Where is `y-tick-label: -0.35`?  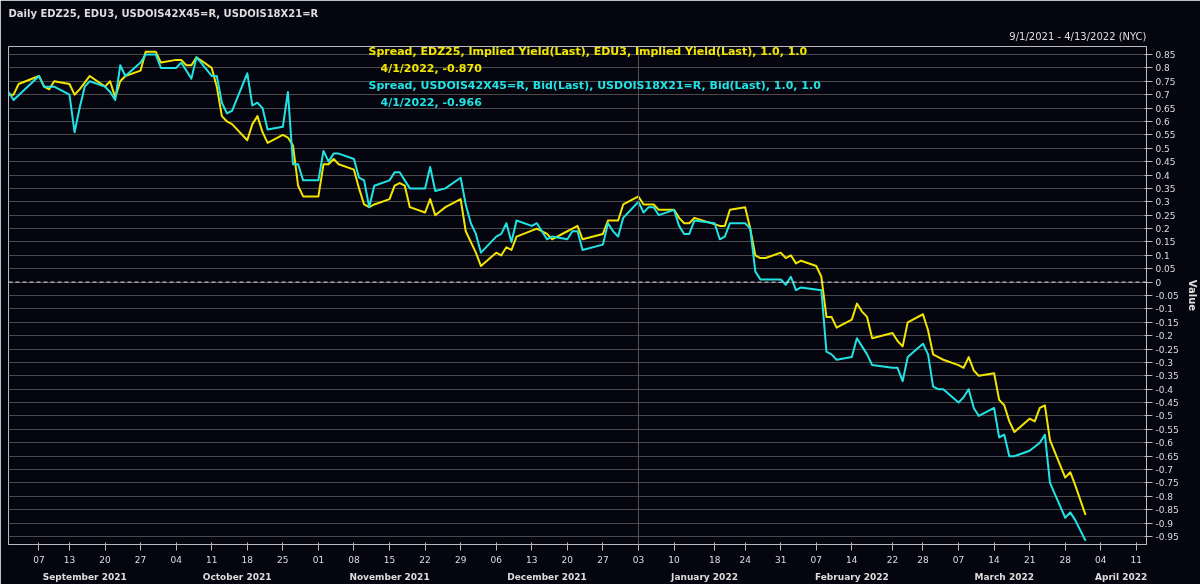
y-tick-label: -0.35 is located at coordinates (1167, 376).